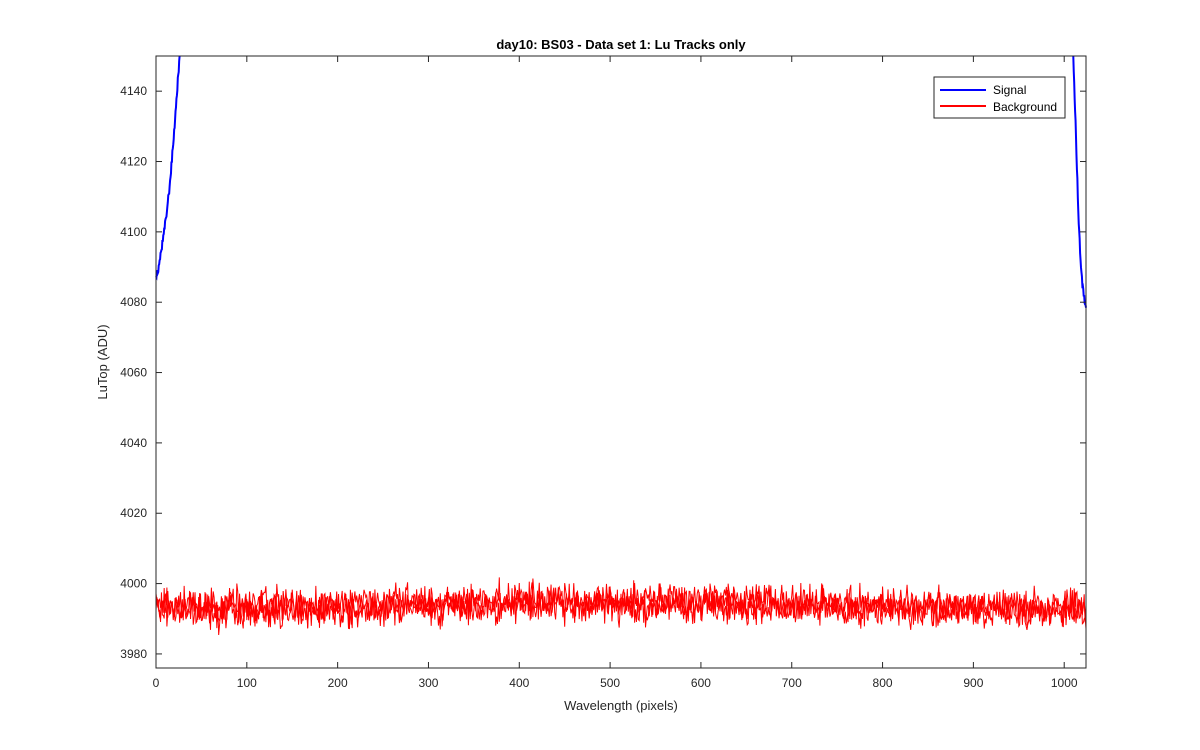 The height and width of the screenshot is (750, 1200). I want to click on y-tick-label: 4060, so click(133, 373).